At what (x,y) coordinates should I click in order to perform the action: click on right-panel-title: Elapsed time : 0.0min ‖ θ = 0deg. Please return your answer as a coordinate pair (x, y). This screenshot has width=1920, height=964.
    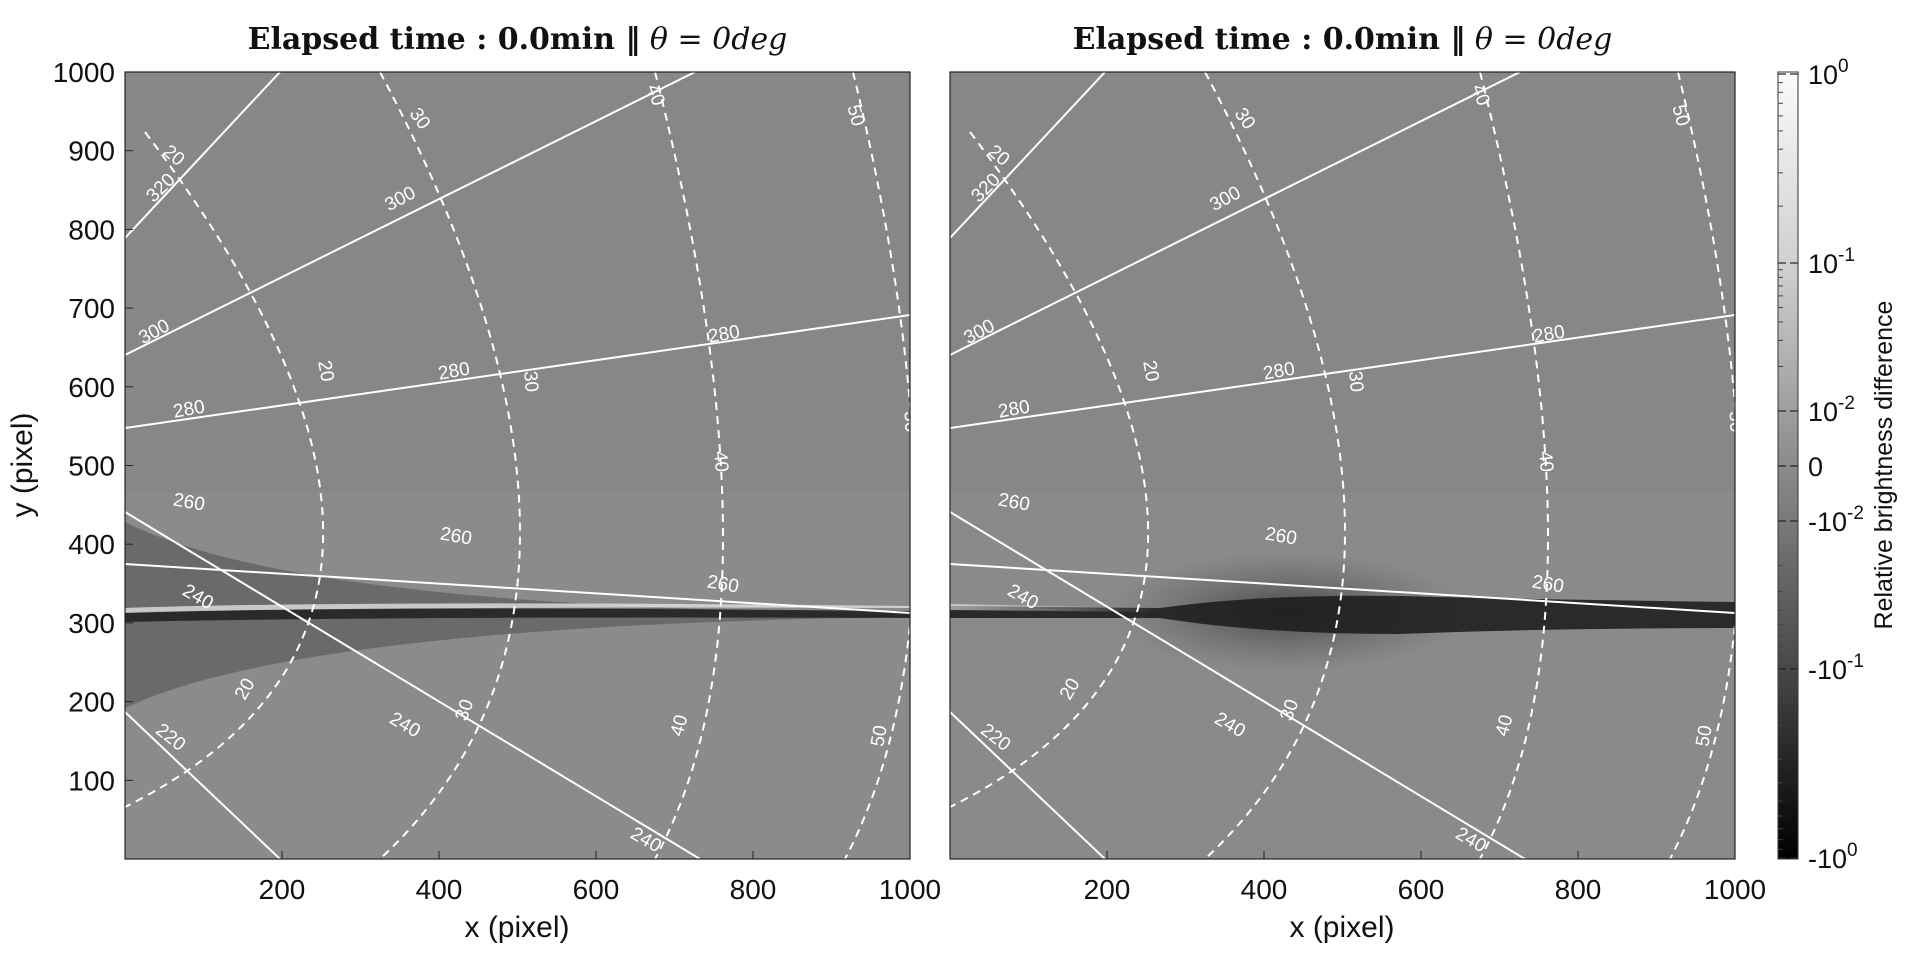
    Looking at the image, I should click on (1342, 39).